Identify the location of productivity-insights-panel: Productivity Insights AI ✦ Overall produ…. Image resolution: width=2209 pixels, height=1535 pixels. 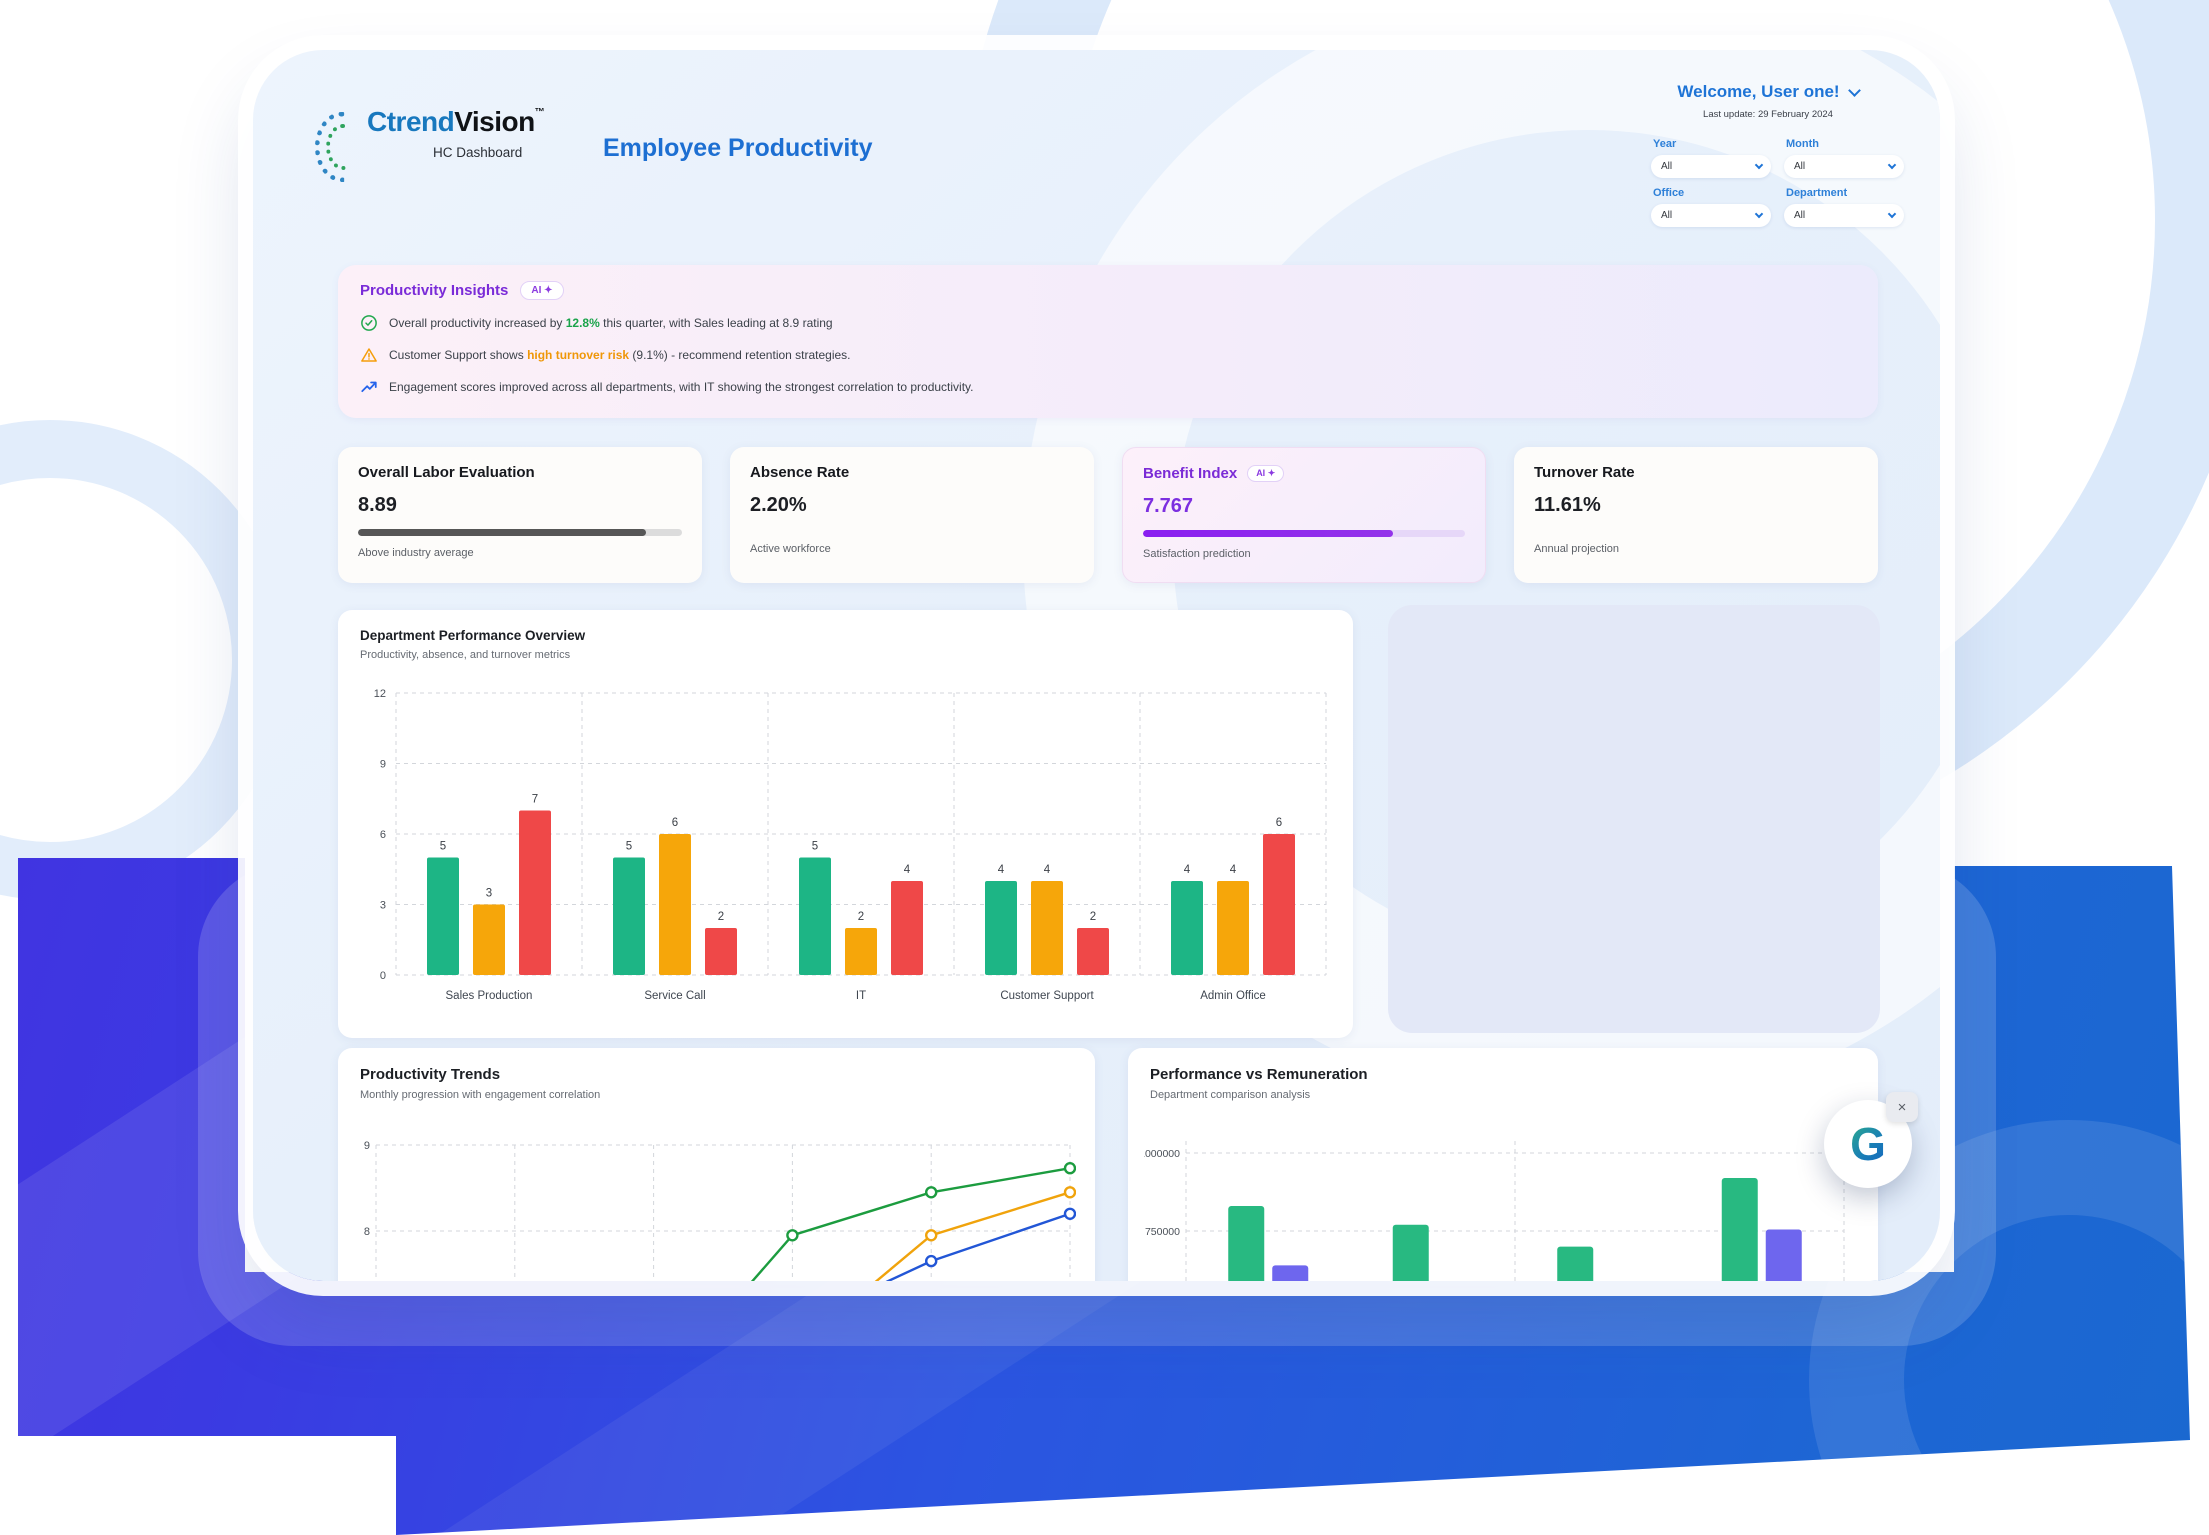
(1108, 341).